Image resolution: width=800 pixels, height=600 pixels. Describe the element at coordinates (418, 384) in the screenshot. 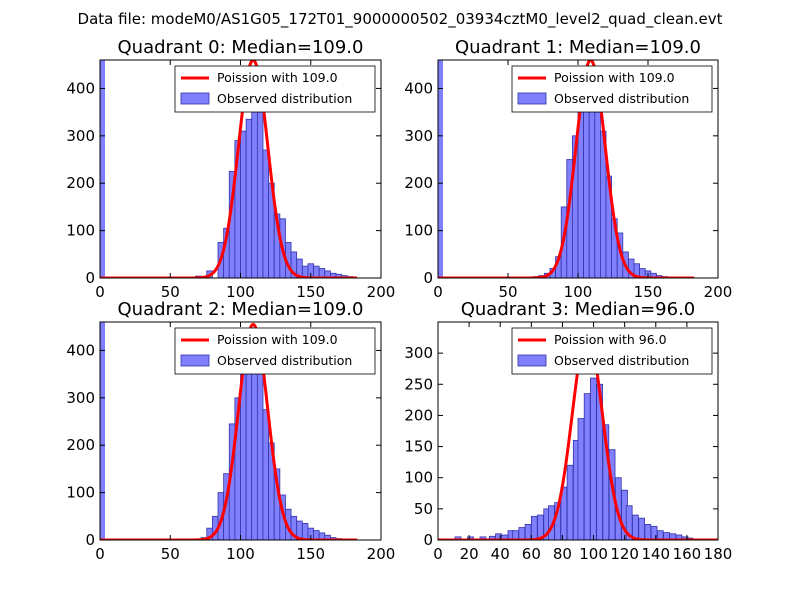

I see `y-tick-label: 250` at that location.